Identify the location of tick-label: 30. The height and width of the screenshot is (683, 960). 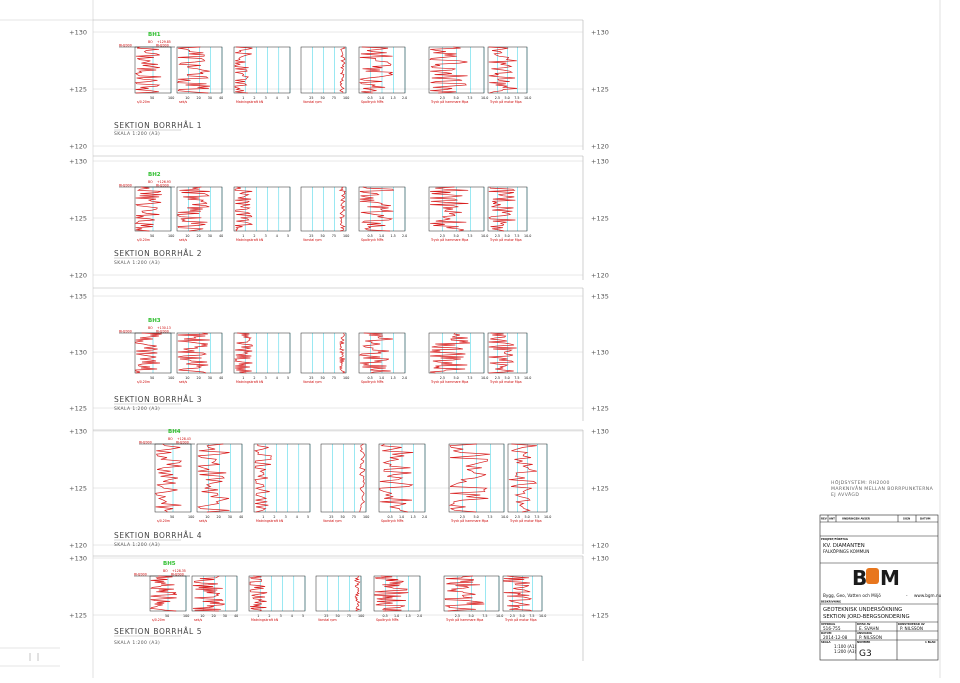
(210, 98).